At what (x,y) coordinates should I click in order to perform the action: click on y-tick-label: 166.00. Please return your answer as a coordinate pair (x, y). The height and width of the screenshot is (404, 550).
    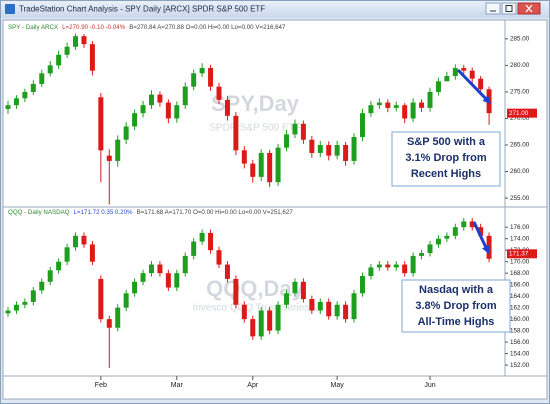
    Looking at the image, I should click on (520, 284).